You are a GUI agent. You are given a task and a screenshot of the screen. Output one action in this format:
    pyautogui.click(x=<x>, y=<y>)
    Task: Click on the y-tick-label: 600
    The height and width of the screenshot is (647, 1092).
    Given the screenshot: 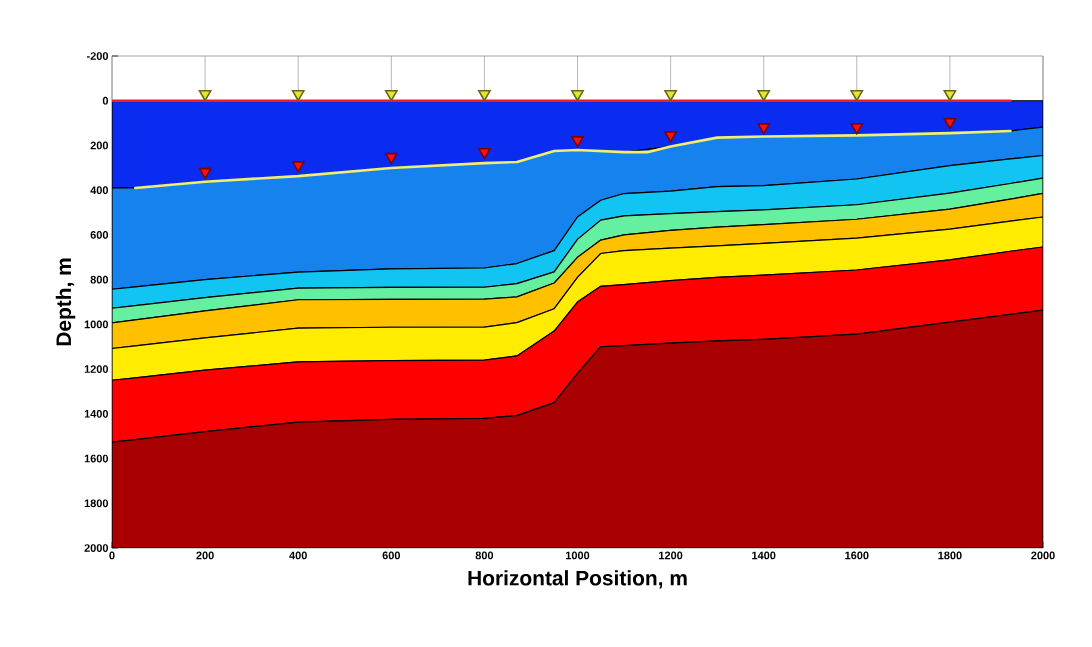 What is the action you would take?
    pyautogui.click(x=99, y=235)
    